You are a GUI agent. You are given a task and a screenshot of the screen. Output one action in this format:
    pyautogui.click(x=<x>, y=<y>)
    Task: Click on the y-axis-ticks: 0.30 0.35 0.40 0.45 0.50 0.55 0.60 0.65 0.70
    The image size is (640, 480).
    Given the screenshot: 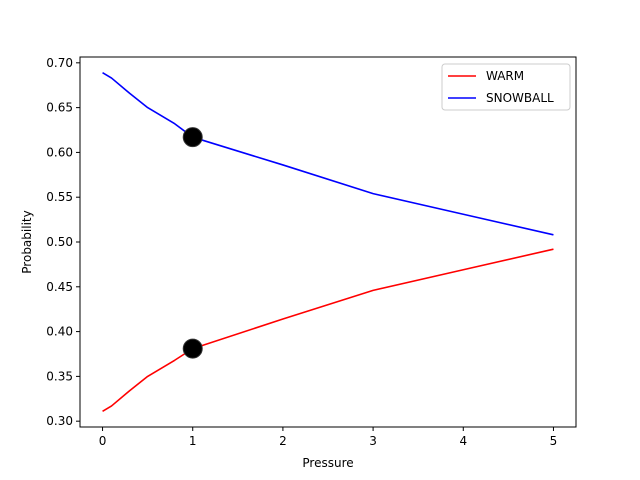 What is the action you would take?
    pyautogui.click(x=63, y=242)
    